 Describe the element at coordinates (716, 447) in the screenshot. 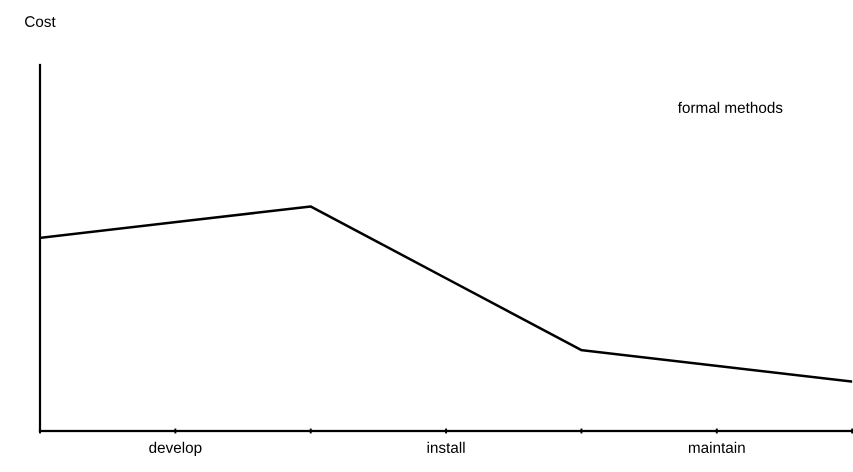

I see `x-tick-label: maintain` at that location.